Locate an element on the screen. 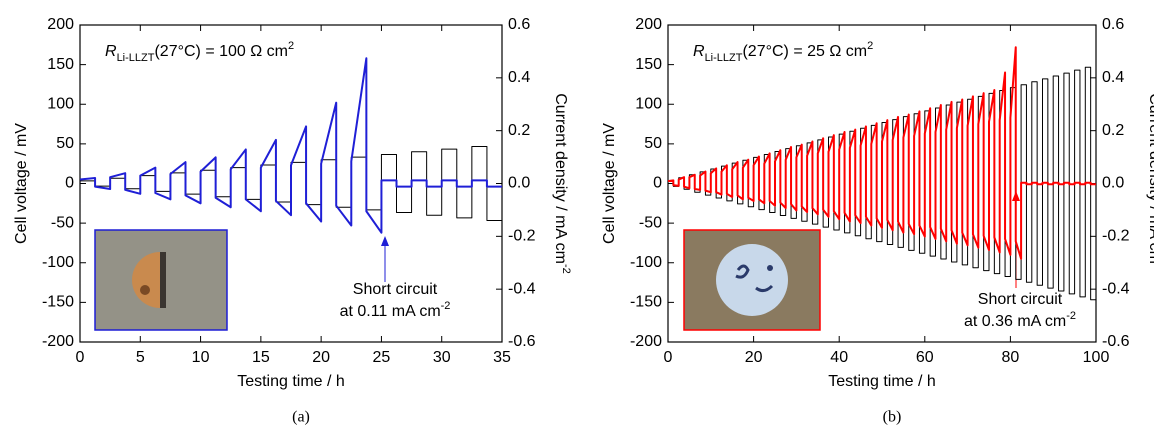  x-tick-label: 60 is located at coordinates (925, 357).